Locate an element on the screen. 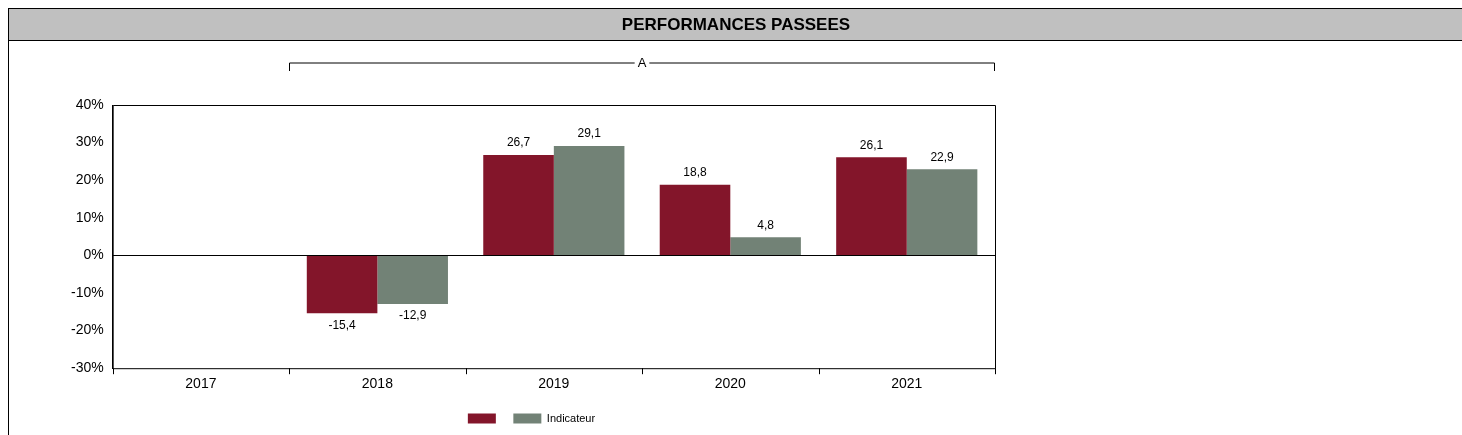  data-label: 26,7 is located at coordinates (518, 142).